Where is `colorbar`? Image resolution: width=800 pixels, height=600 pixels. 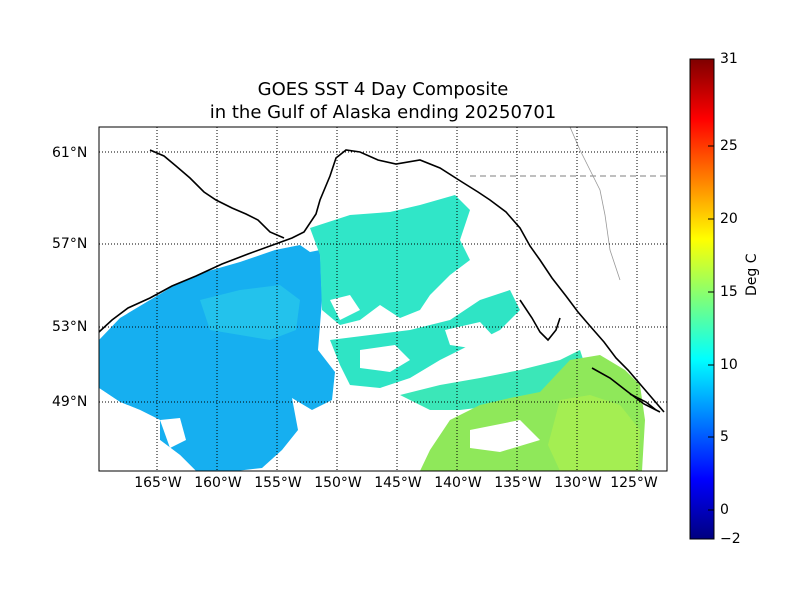
colorbar is located at coordinates (702, 299).